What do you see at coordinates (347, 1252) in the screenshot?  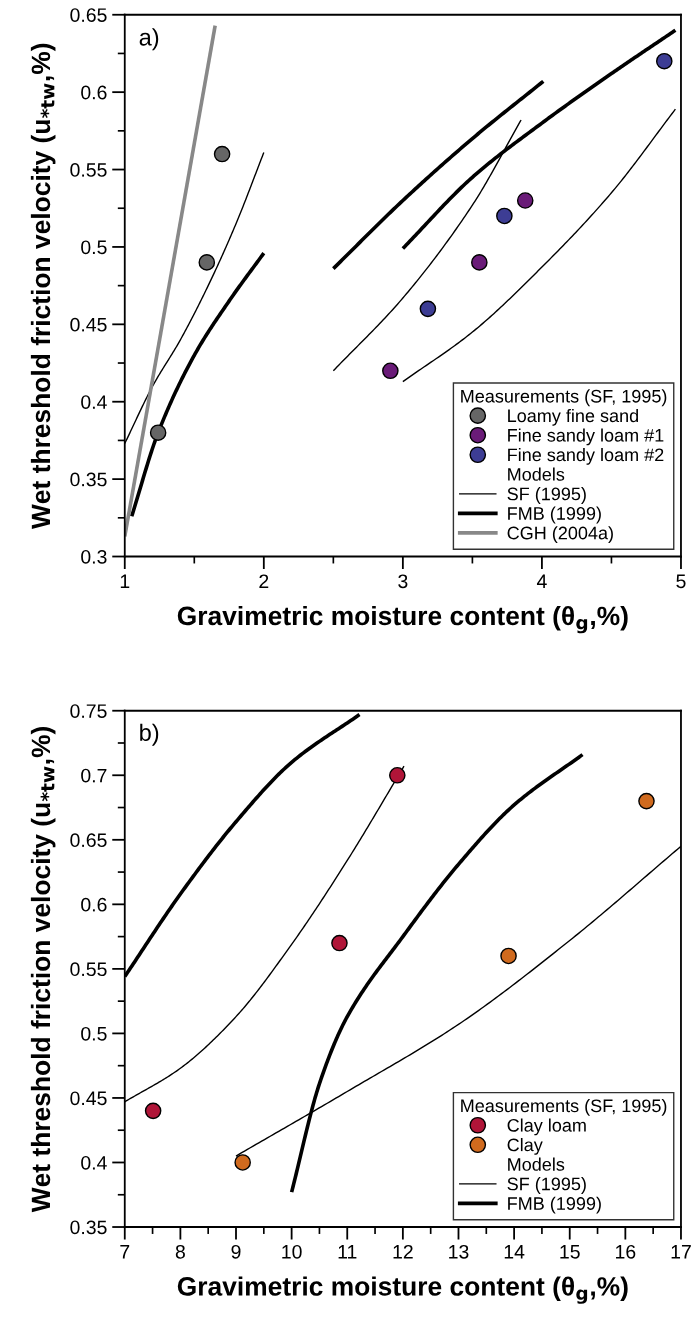 I see `x-tick-label: 11` at bounding box center [347, 1252].